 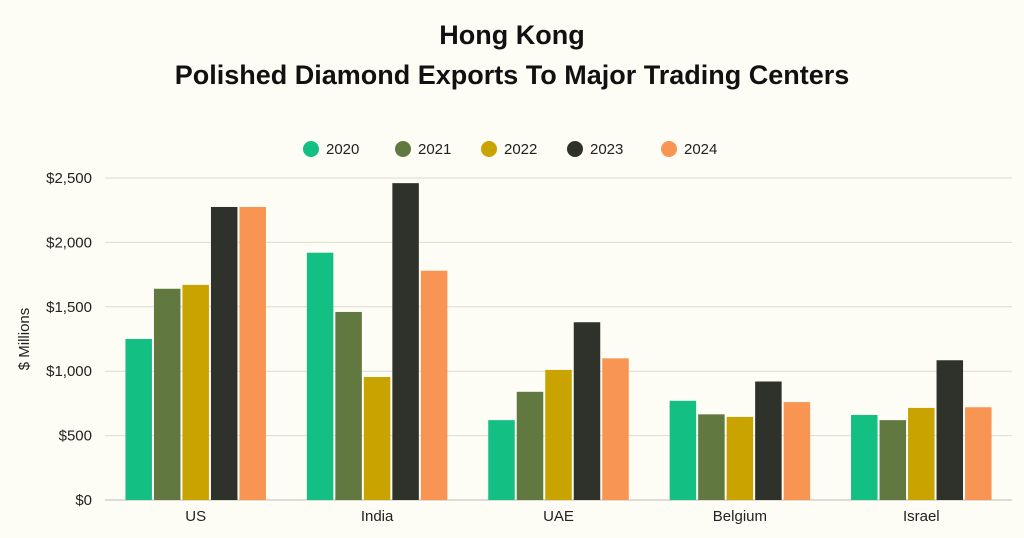 I want to click on chart-title-line-1: Hong Kong, so click(x=512, y=35).